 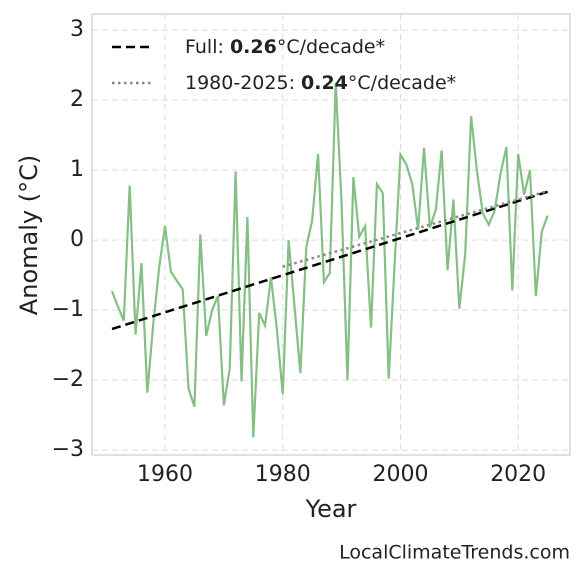 What do you see at coordinates (77, 239) in the screenshot?
I see `y-tick-label: 0` at bounding box center [77, 239].